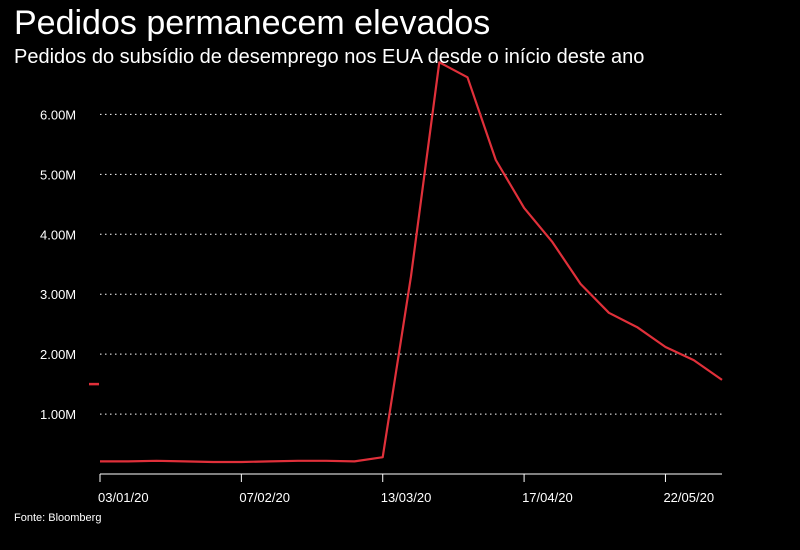  I want to click on y-tick-label: 2.00M, so click(58, 354).